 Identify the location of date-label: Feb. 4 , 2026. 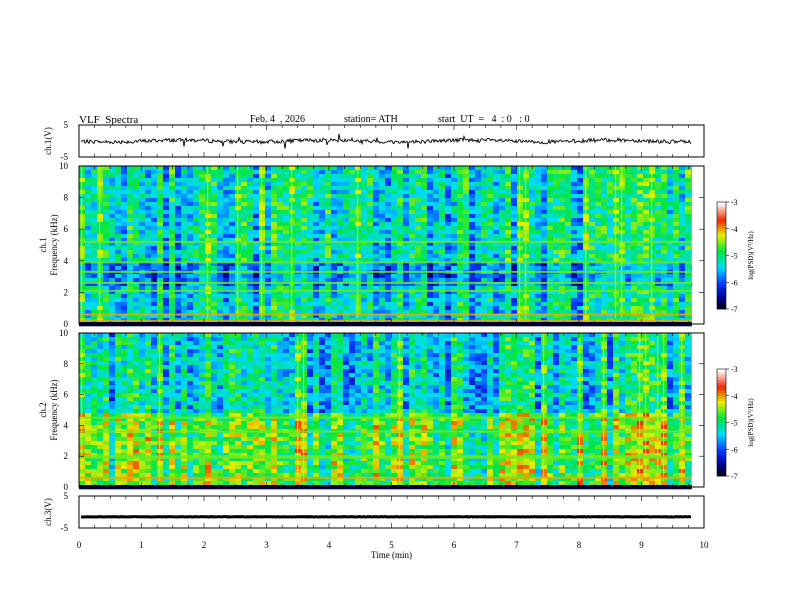
(277, 119).